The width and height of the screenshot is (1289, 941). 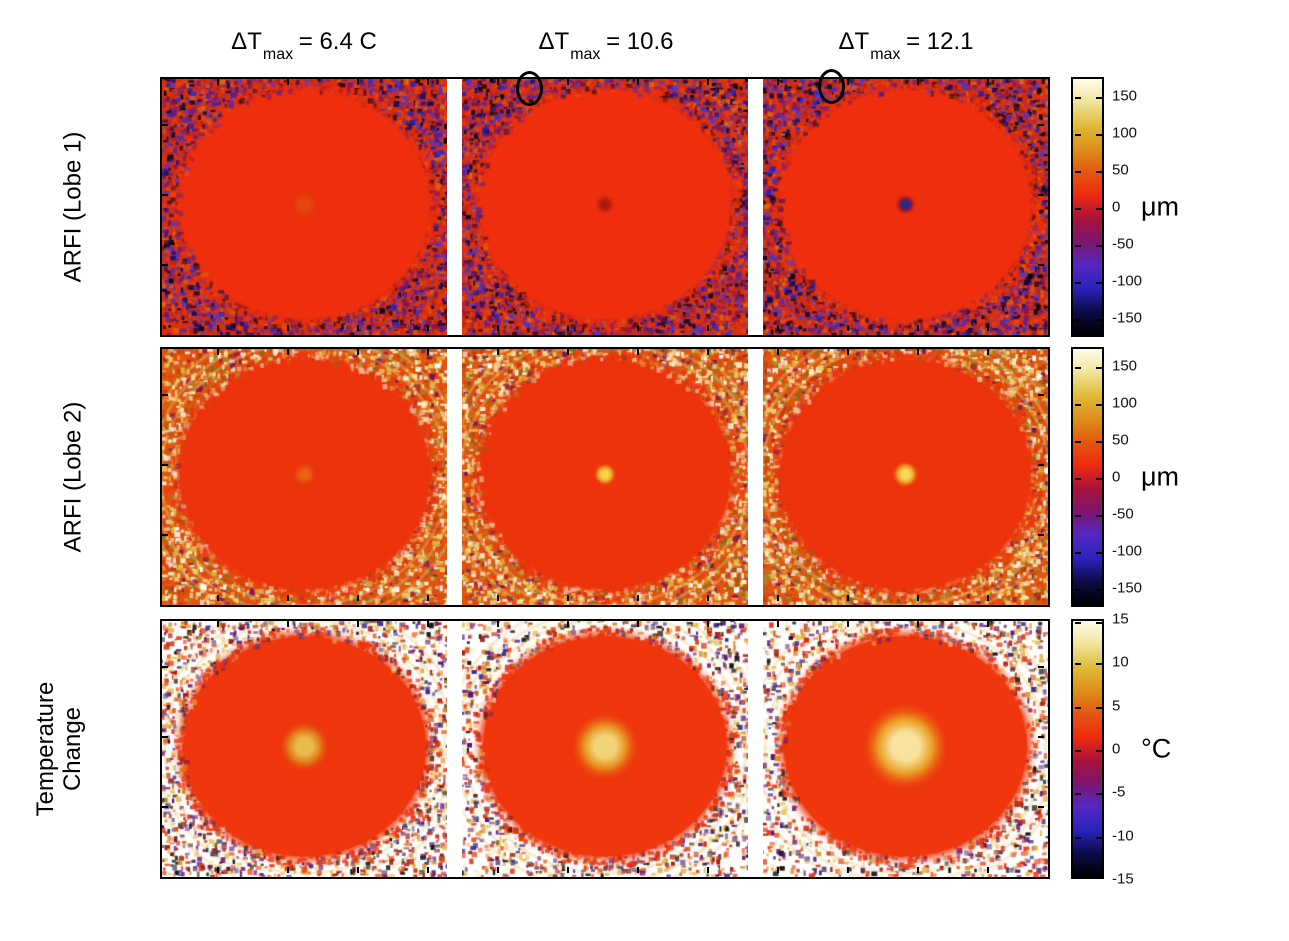 I want to click on colorbar-tick-label: 50, so click(x=1120, y=440).